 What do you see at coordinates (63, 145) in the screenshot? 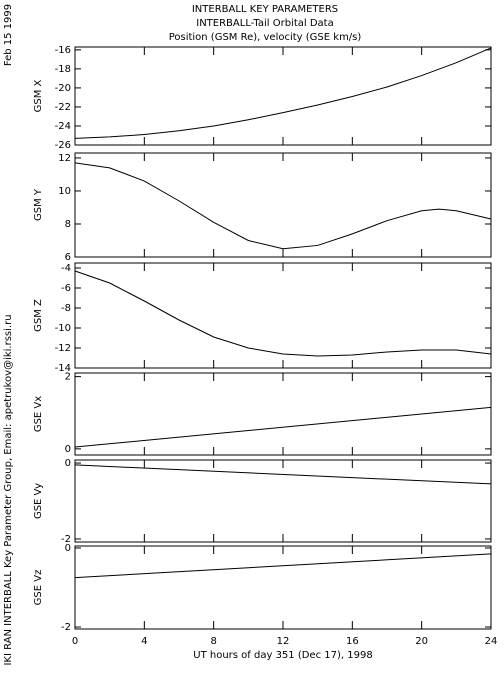
I see `y-tick-label: -26` at bounding box center [63, 145].